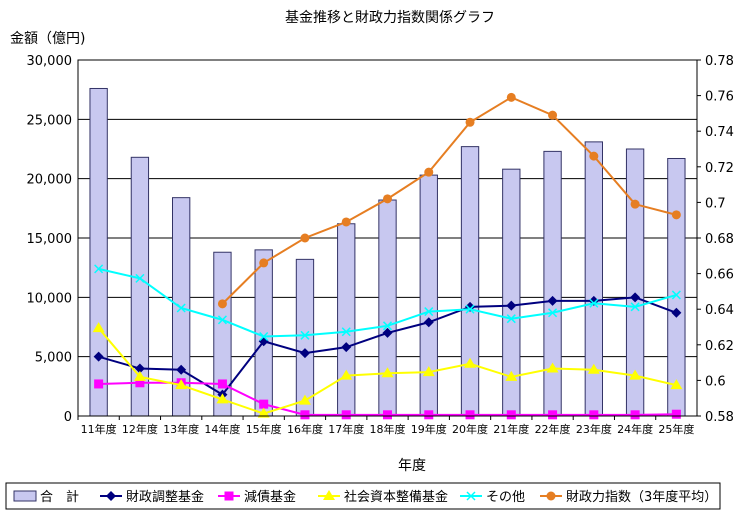 Image resolution: width=748 pixels, height=517 pixels. What do you see at coordinates (719, 310) in the screenshot?
I see `y2-tick-label: 0.64` at bounding box center [719, 310].